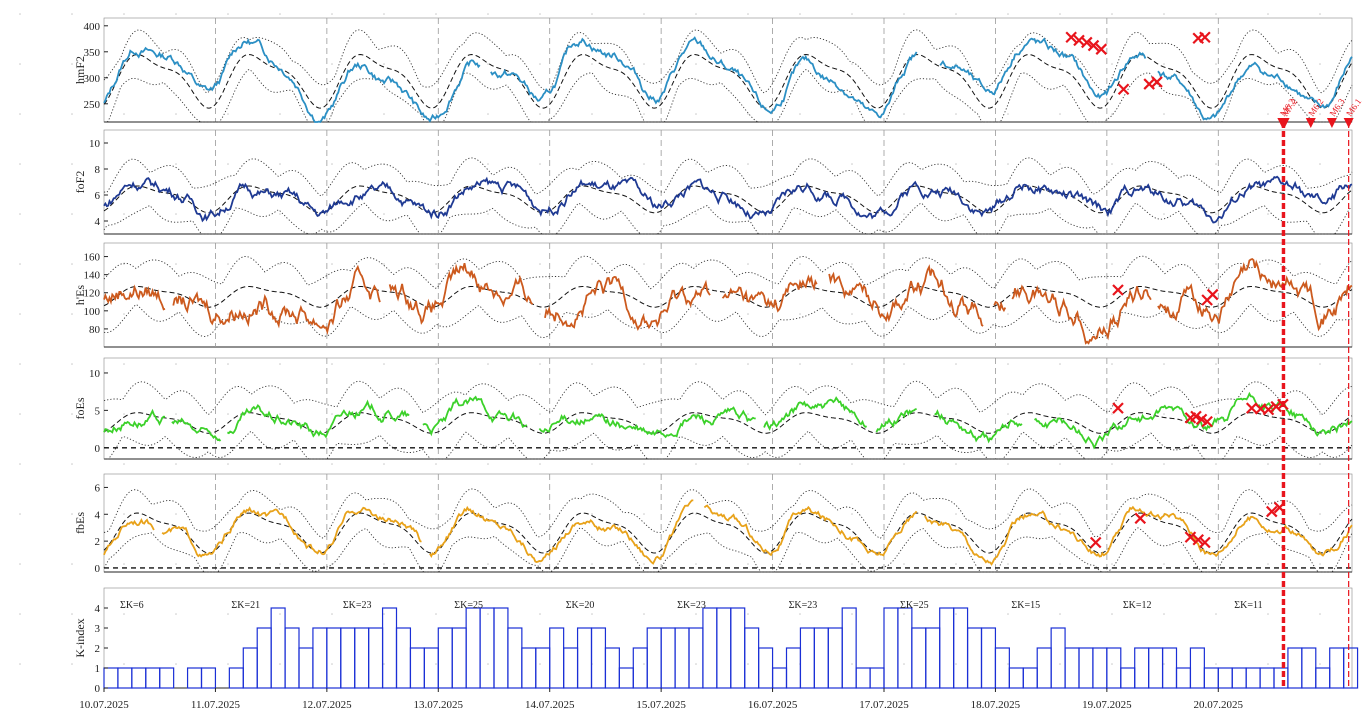 This screenshot has height=714, width=1362. I want to click on y-axis-label: hmF2, so click(80, 70).